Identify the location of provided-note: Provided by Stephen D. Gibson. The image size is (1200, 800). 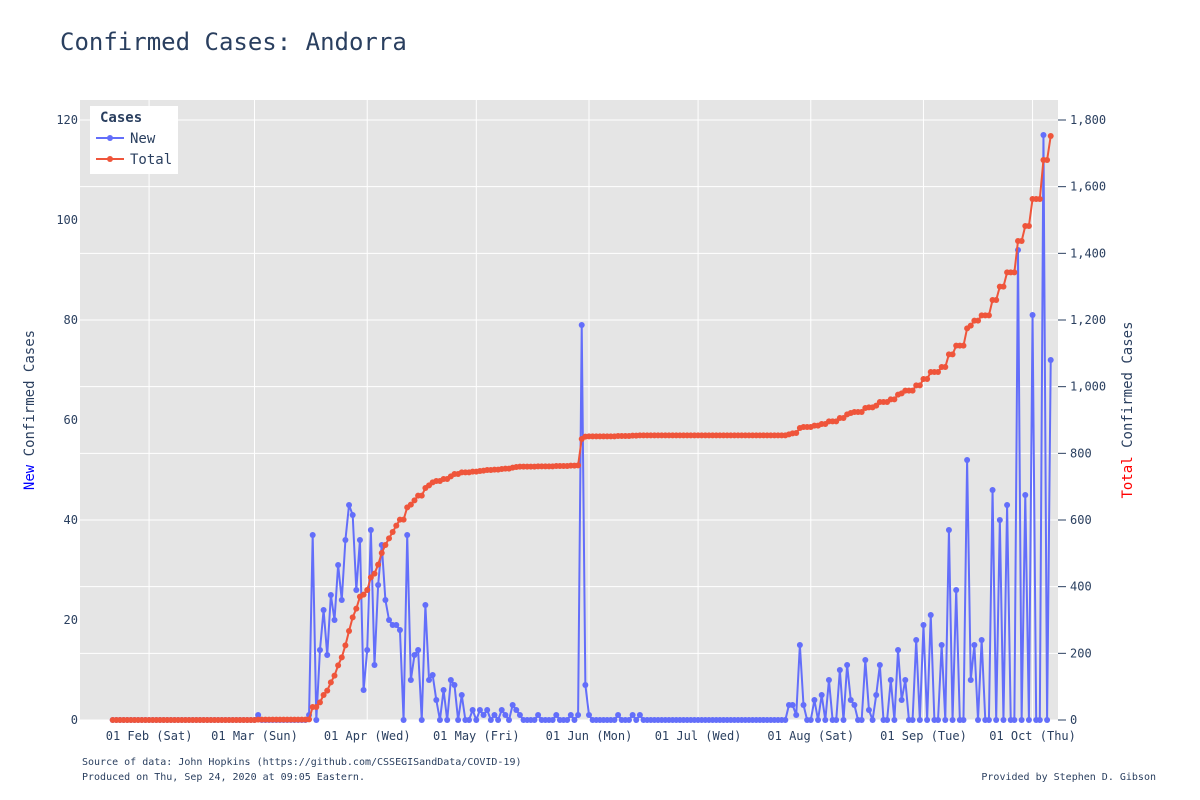
(1068, 777).